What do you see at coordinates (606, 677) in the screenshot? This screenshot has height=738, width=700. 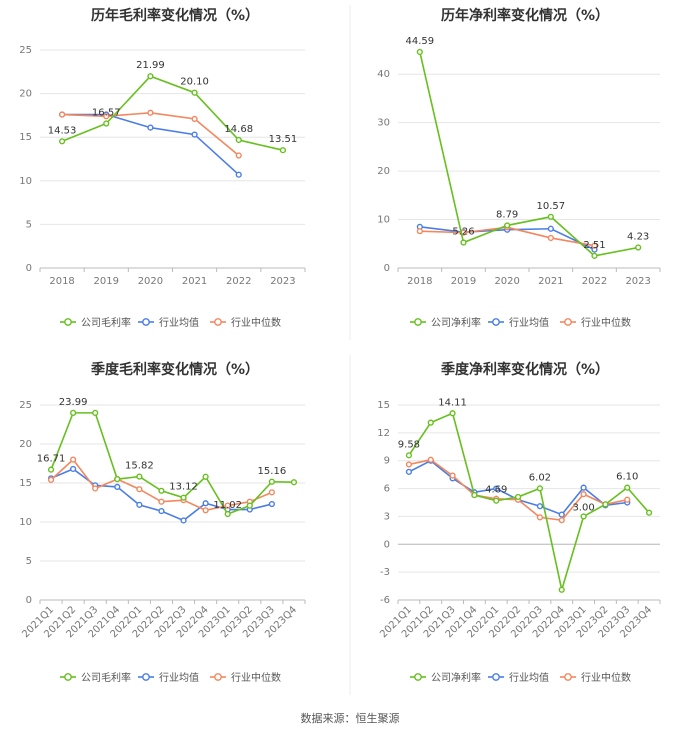 I see `legend-label: 行业中位数` at bounding box center [606, 677].